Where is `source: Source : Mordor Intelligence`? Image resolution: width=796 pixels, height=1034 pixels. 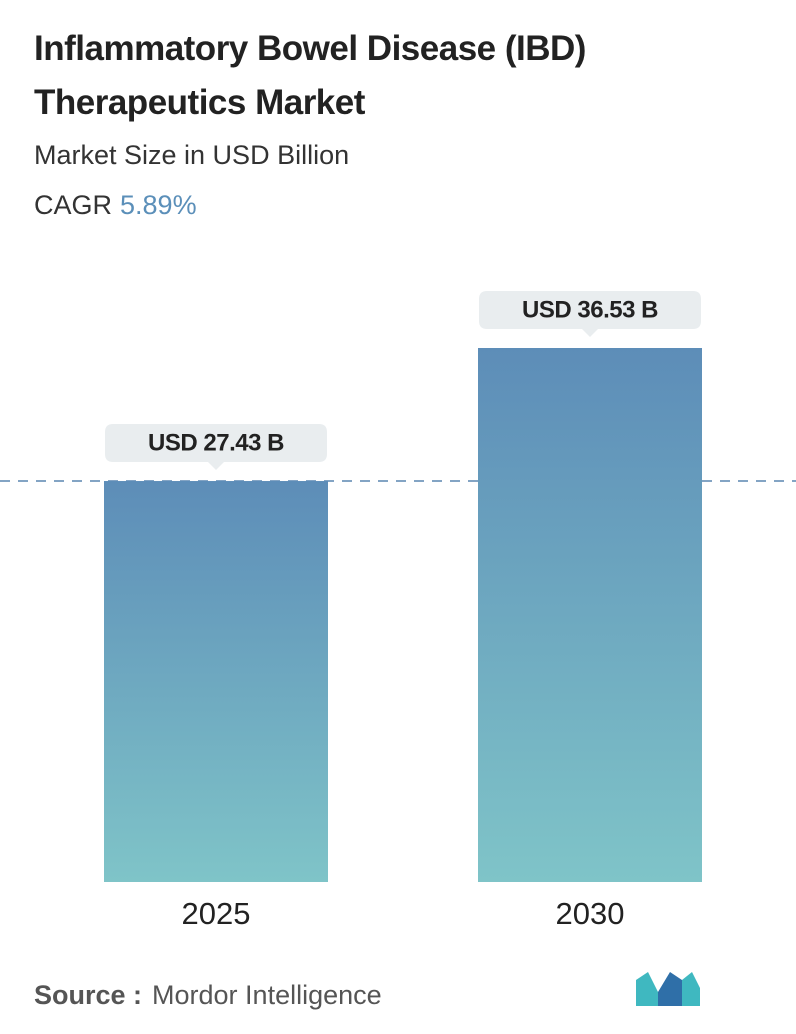
source: Source : Mordor Intelligence is located at coordinates (208, 995).